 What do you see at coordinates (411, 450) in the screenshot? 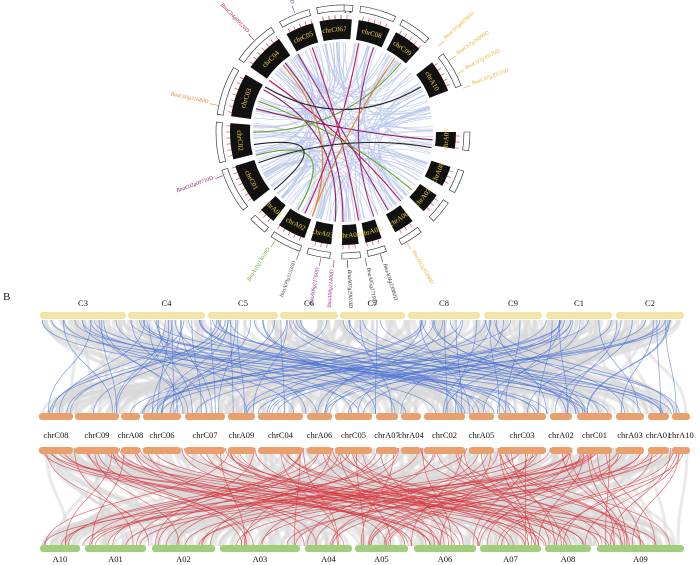
I see `middle-lower-bar-chrA04` at bounding box center [411, 450].